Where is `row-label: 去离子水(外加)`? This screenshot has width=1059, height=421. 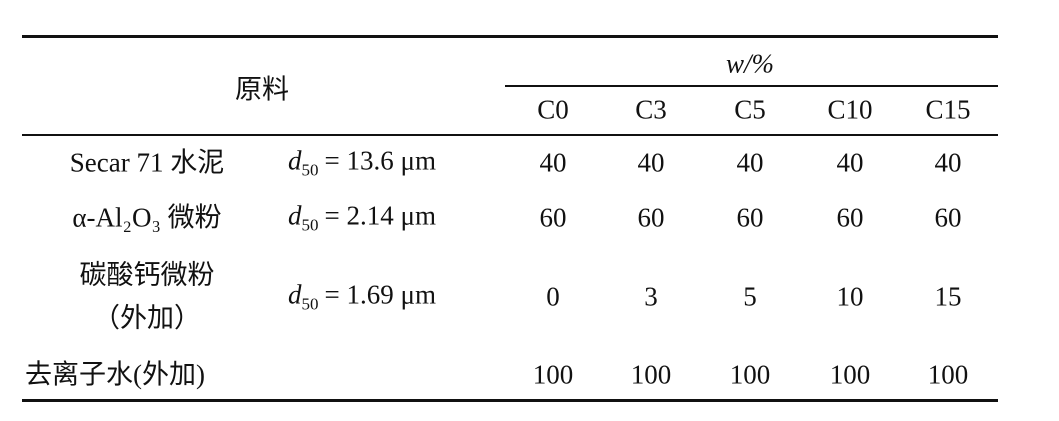
row-label: 去离子水(外加) is located at coordinates (115, 374).